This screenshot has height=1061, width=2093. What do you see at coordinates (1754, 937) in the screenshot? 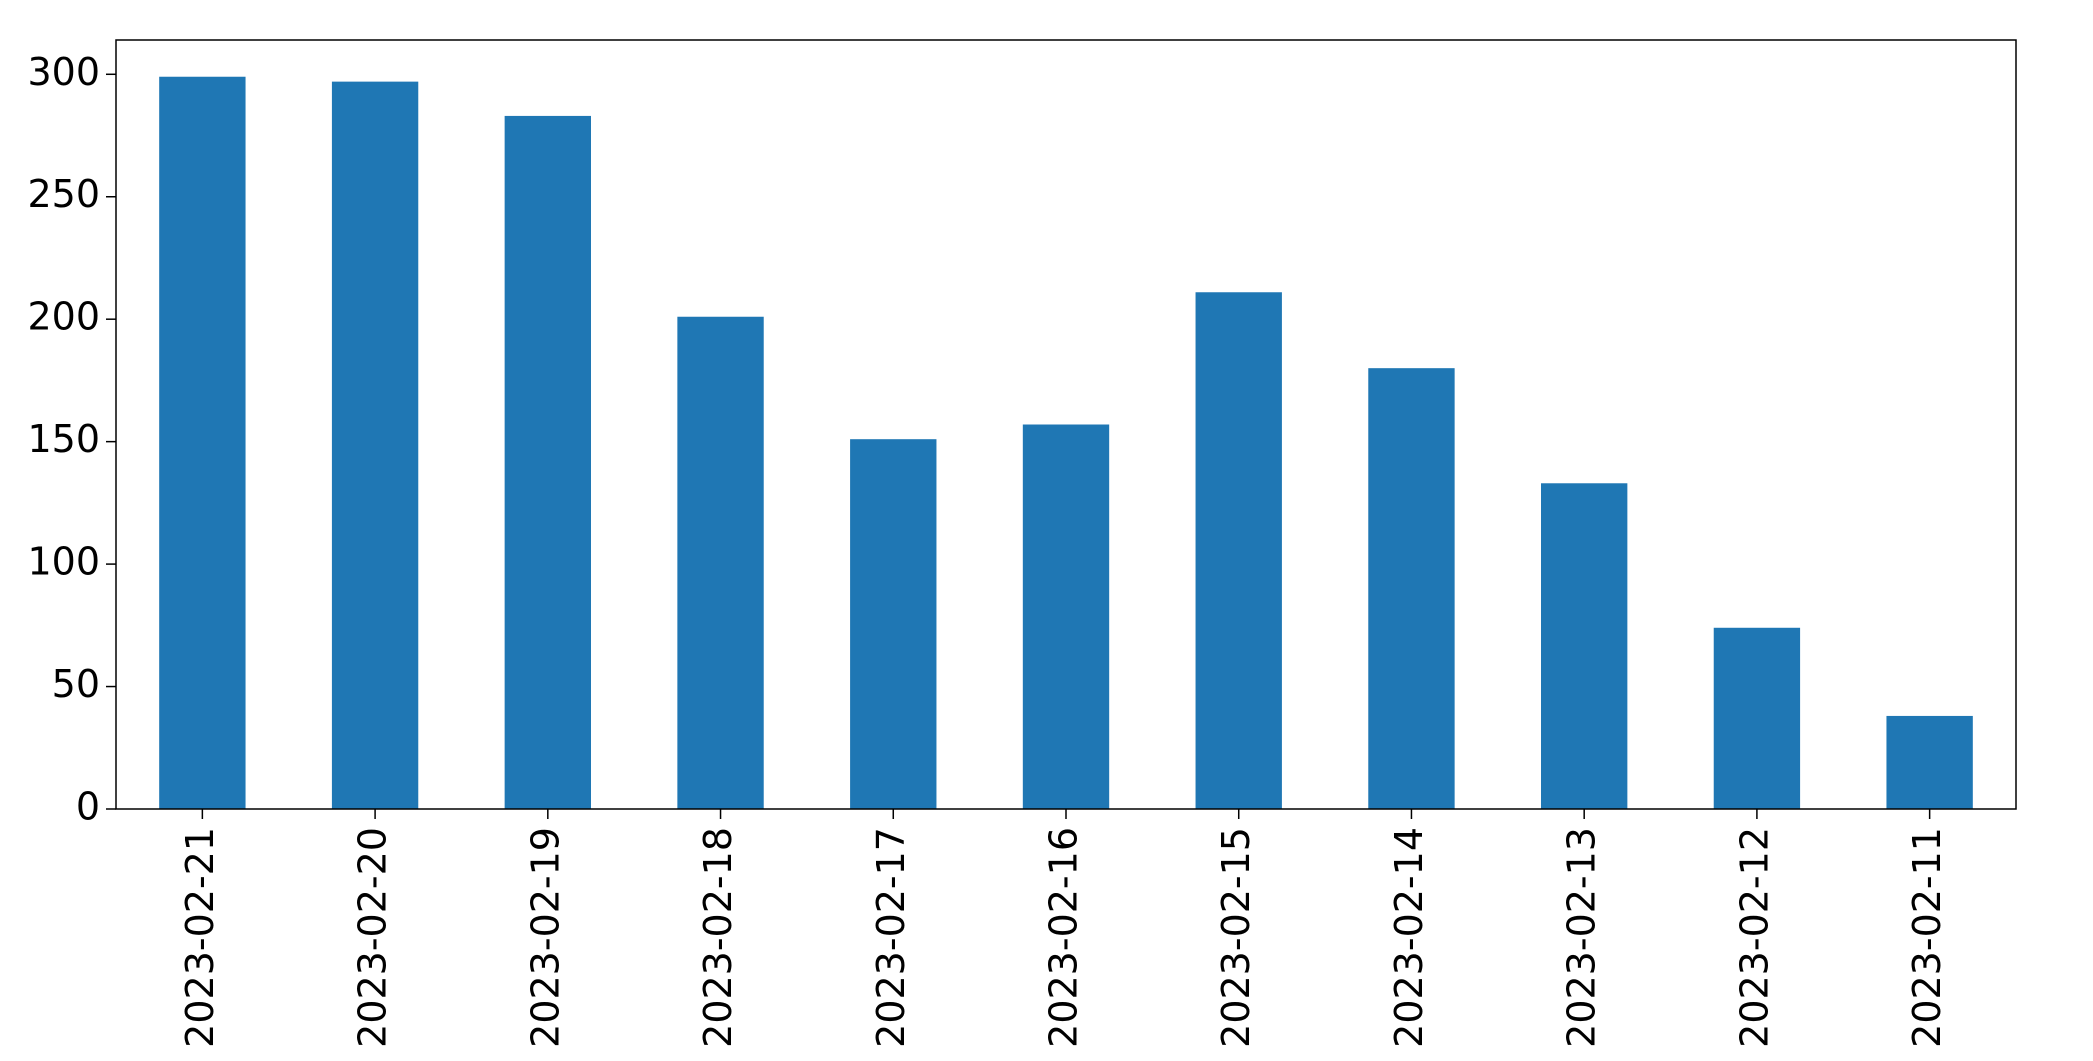
I see `x-tick-label: 2023-02-12` at bounding box center [1754, 937].